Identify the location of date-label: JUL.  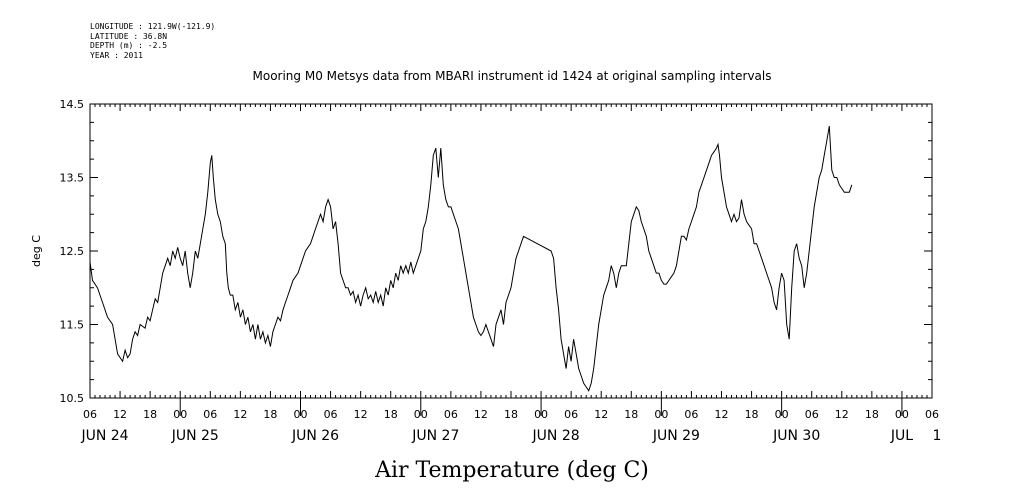
(901, 436).